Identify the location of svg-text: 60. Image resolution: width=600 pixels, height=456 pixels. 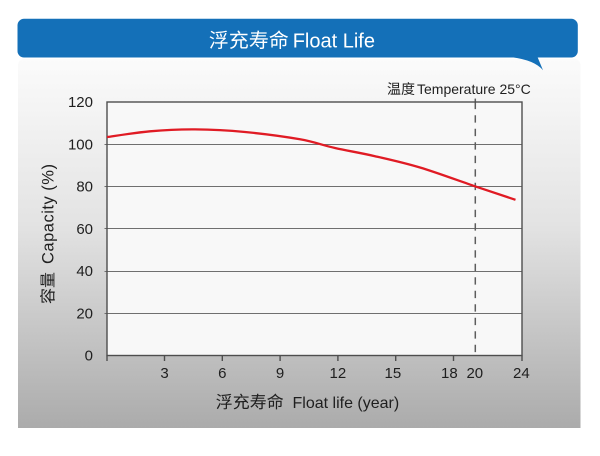
(84, 229).